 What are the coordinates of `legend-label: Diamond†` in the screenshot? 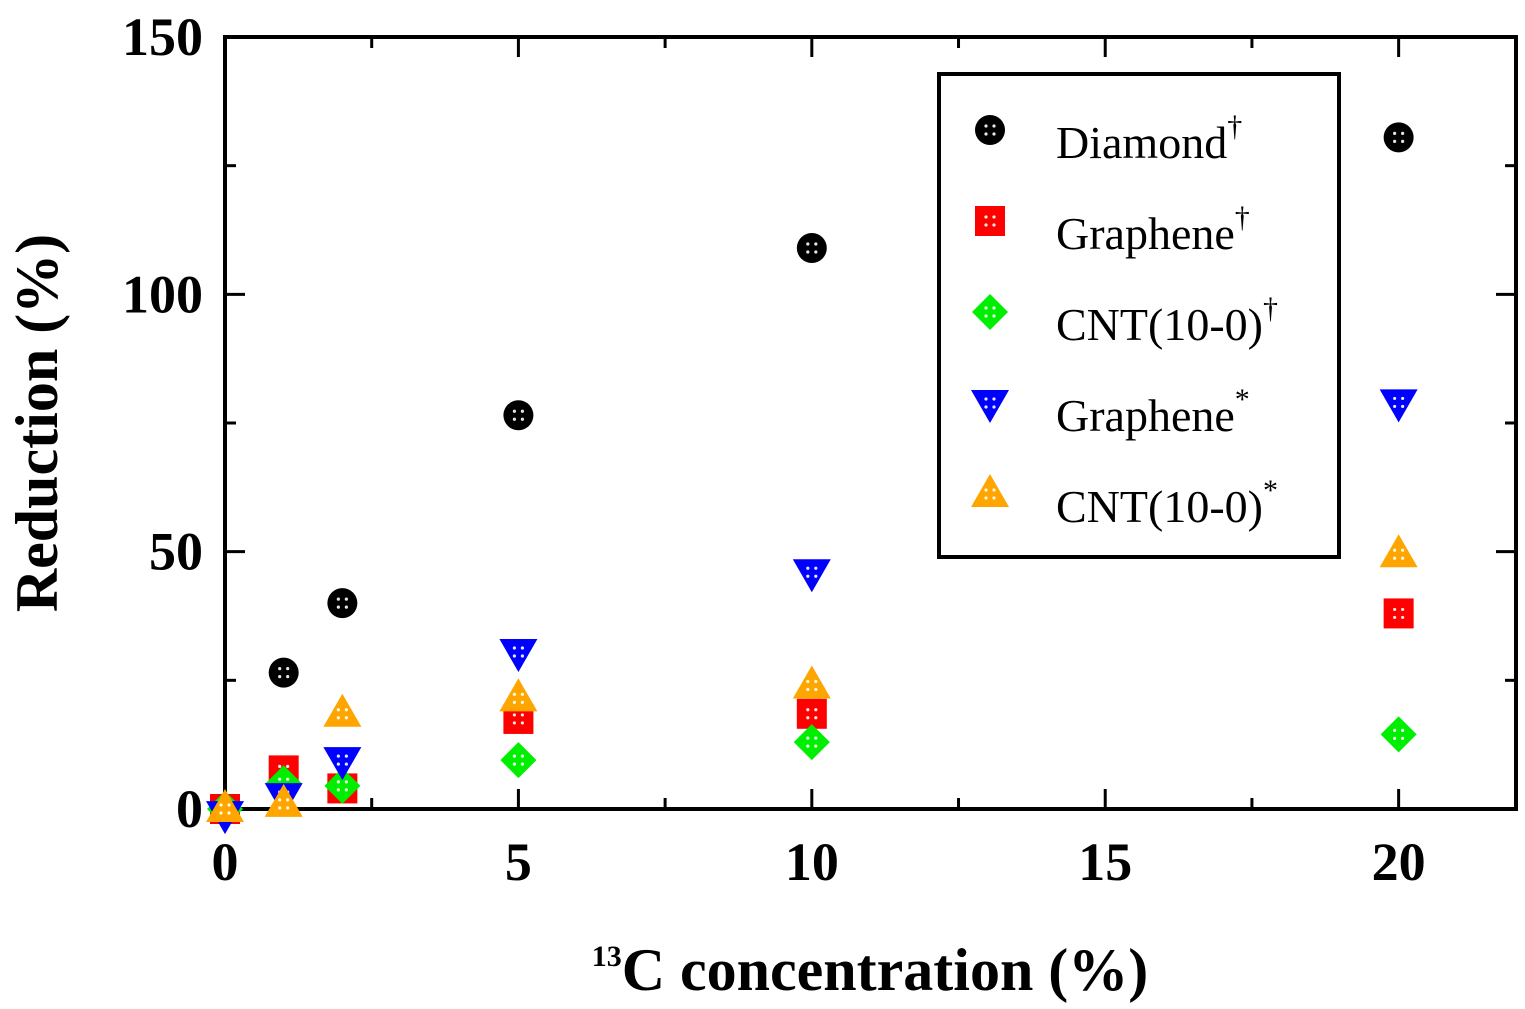 It's located at (1149, 139).